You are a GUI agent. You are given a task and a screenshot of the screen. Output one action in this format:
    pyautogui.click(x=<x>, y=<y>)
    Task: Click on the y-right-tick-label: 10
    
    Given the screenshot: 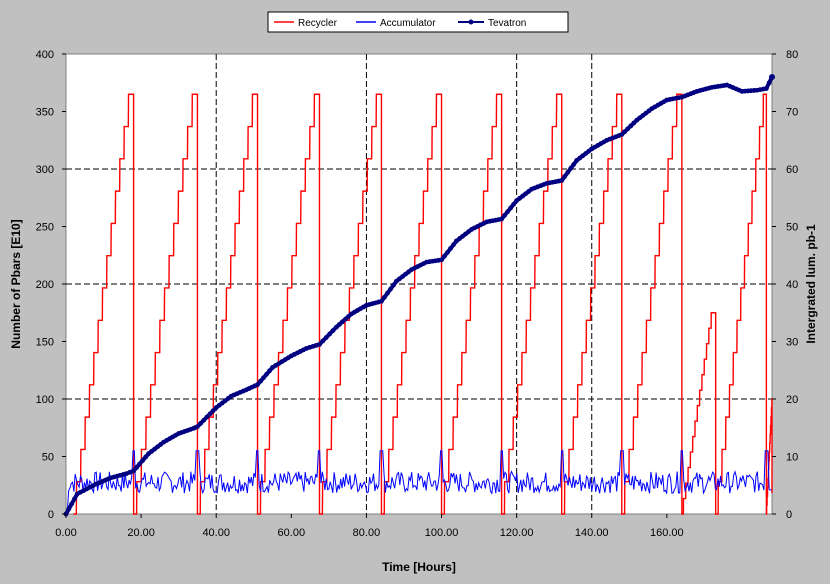 What is the action you would take?
    pyautogui.click(x=792, y=458)
    